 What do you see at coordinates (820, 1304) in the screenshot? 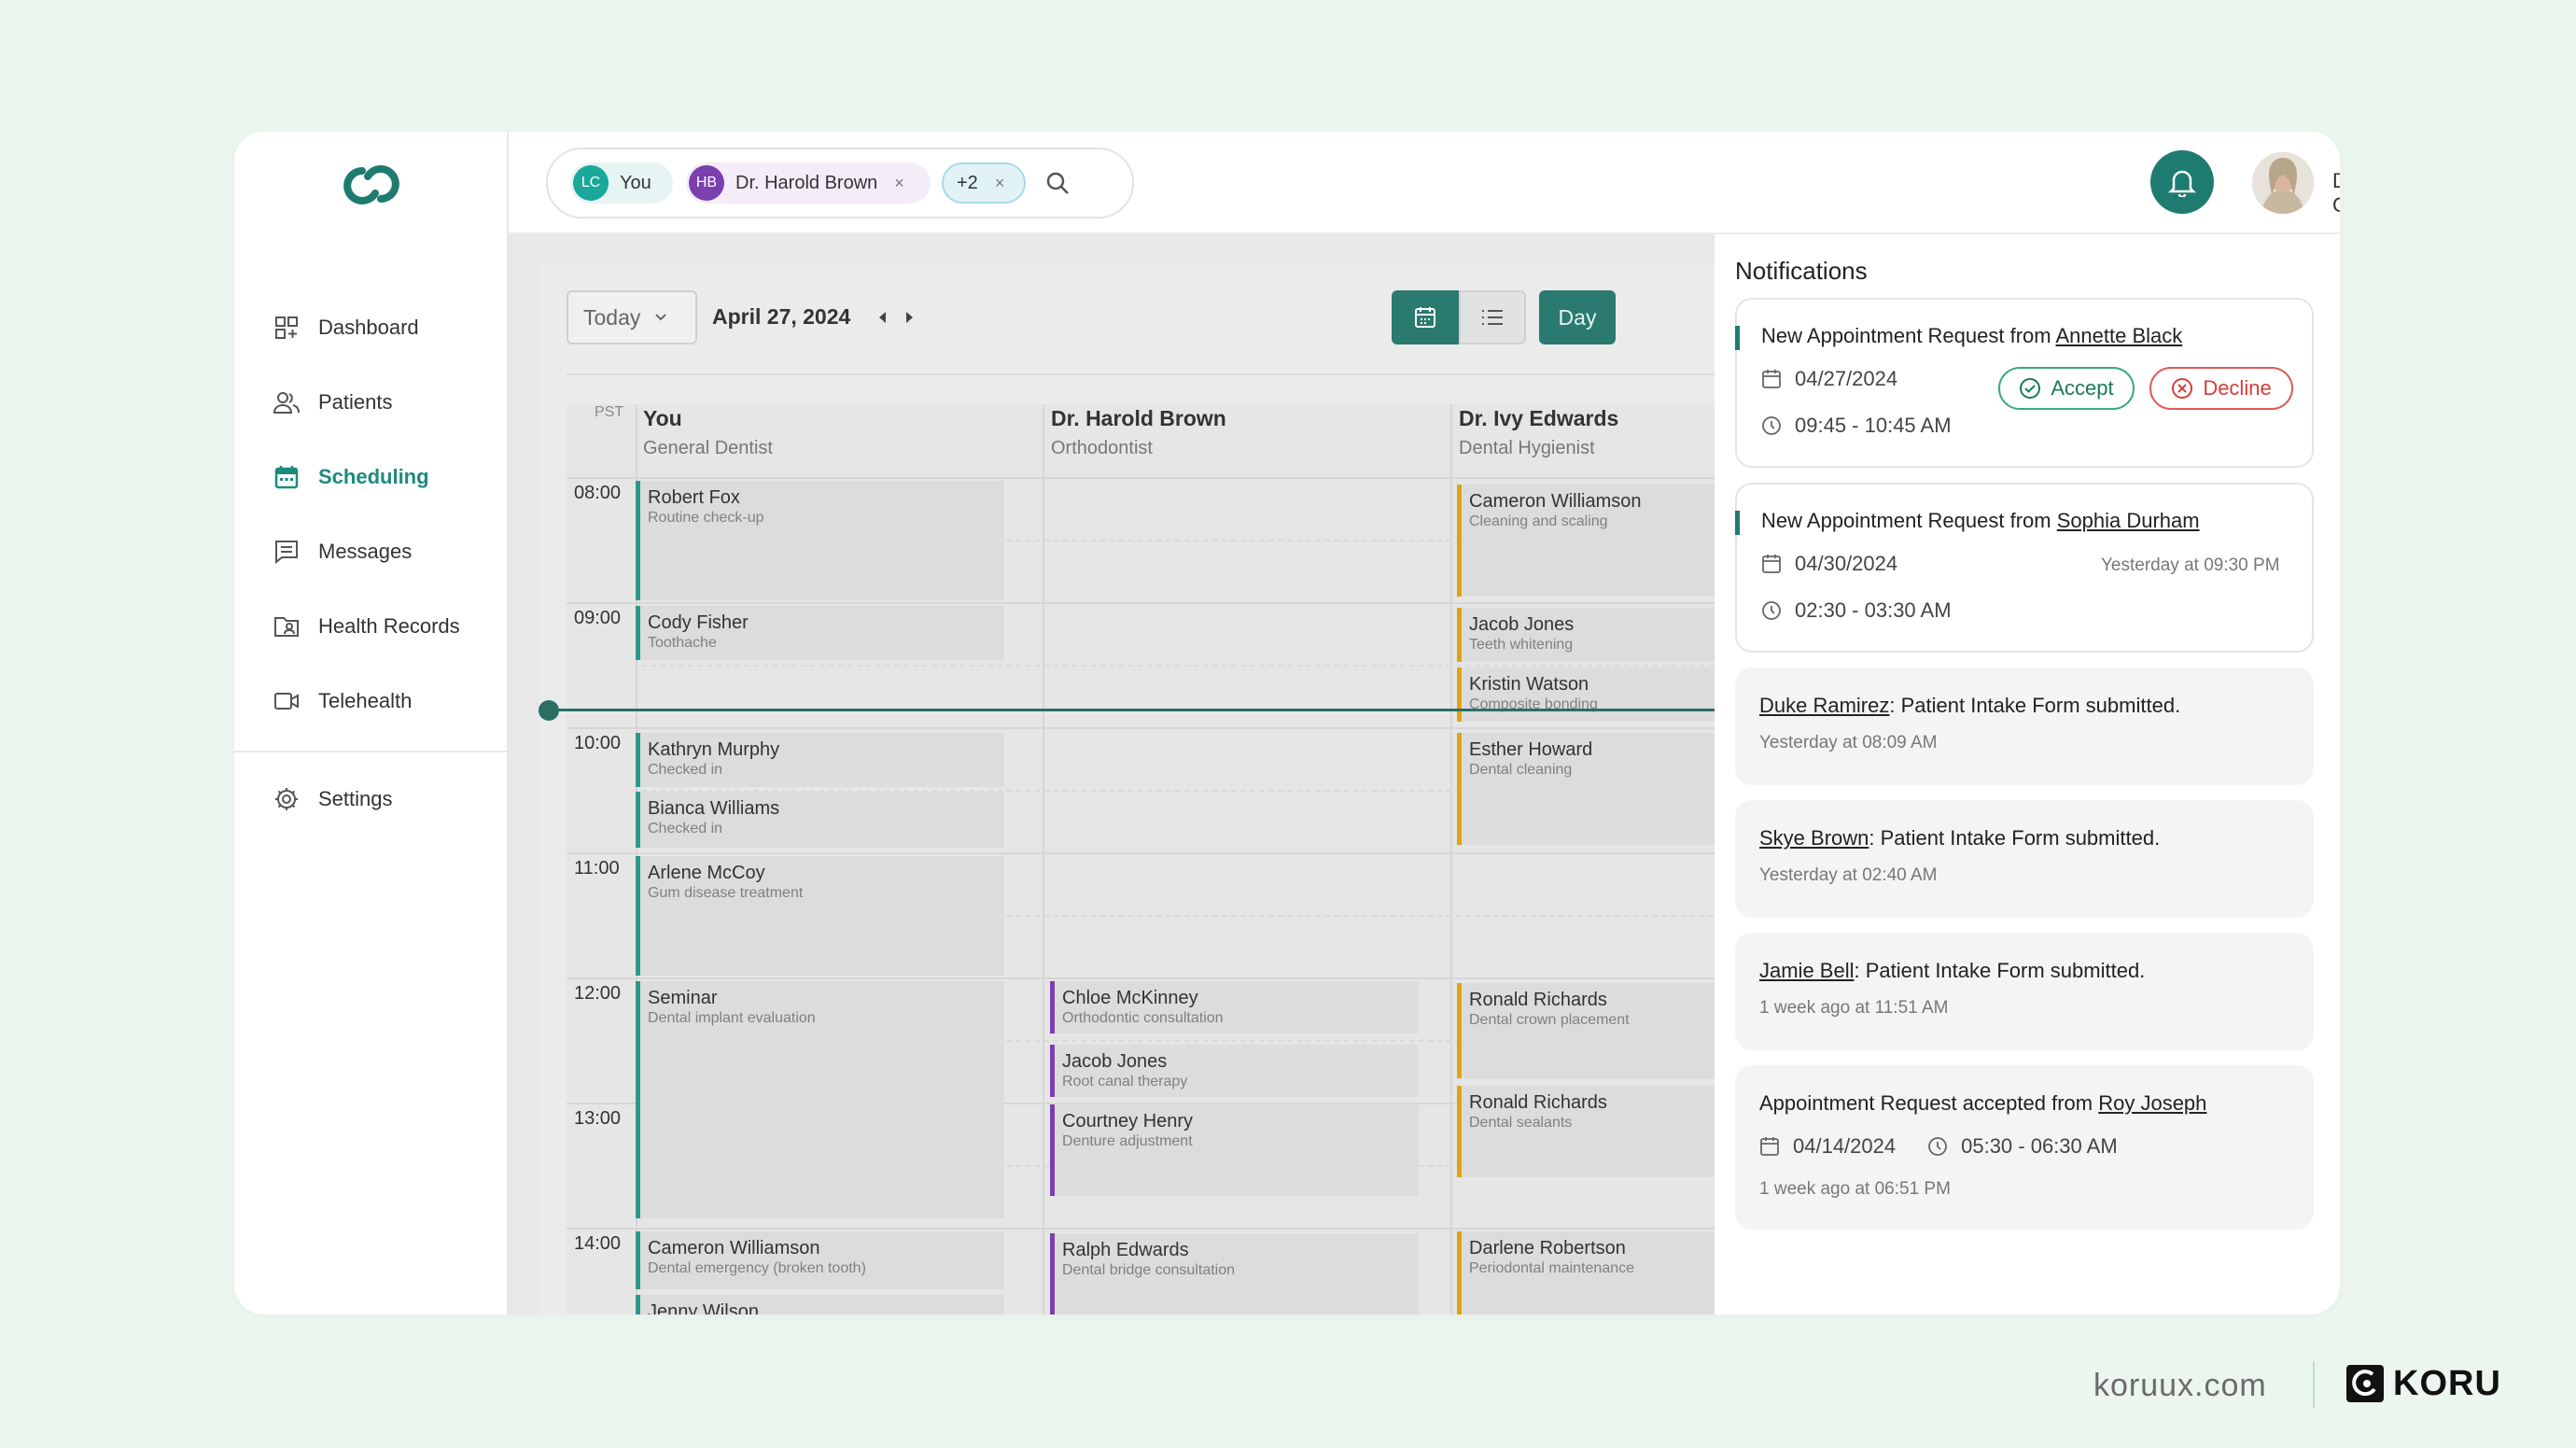
I see `appointment-card: Jenny Wilson` at bounding box center [820, 1304].